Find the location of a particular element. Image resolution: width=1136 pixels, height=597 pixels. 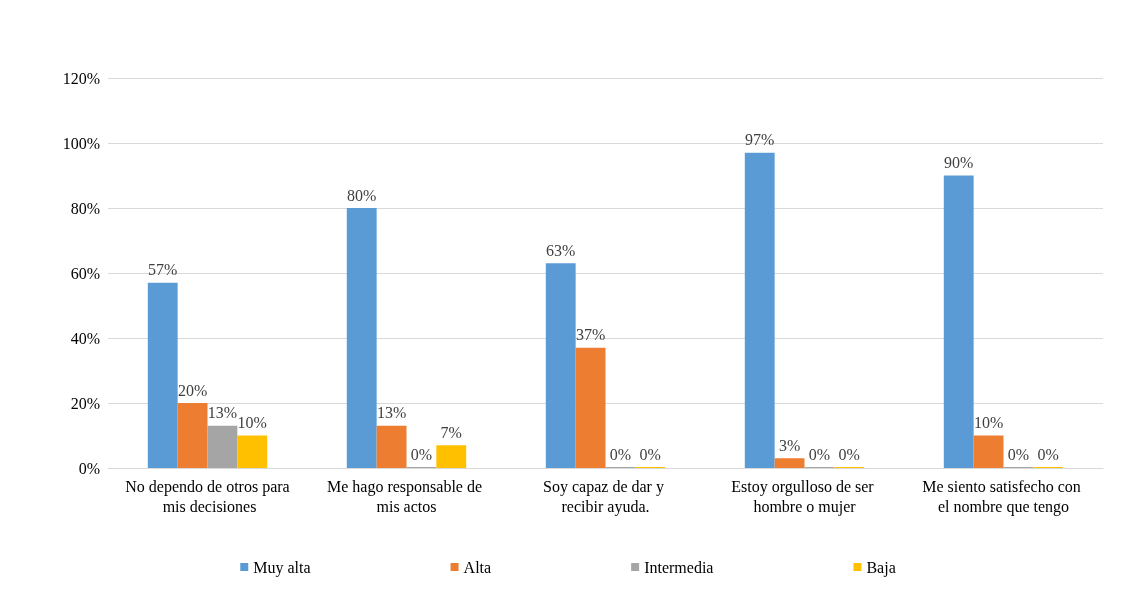

data-label: 7% is located at coordinates (451, 432).